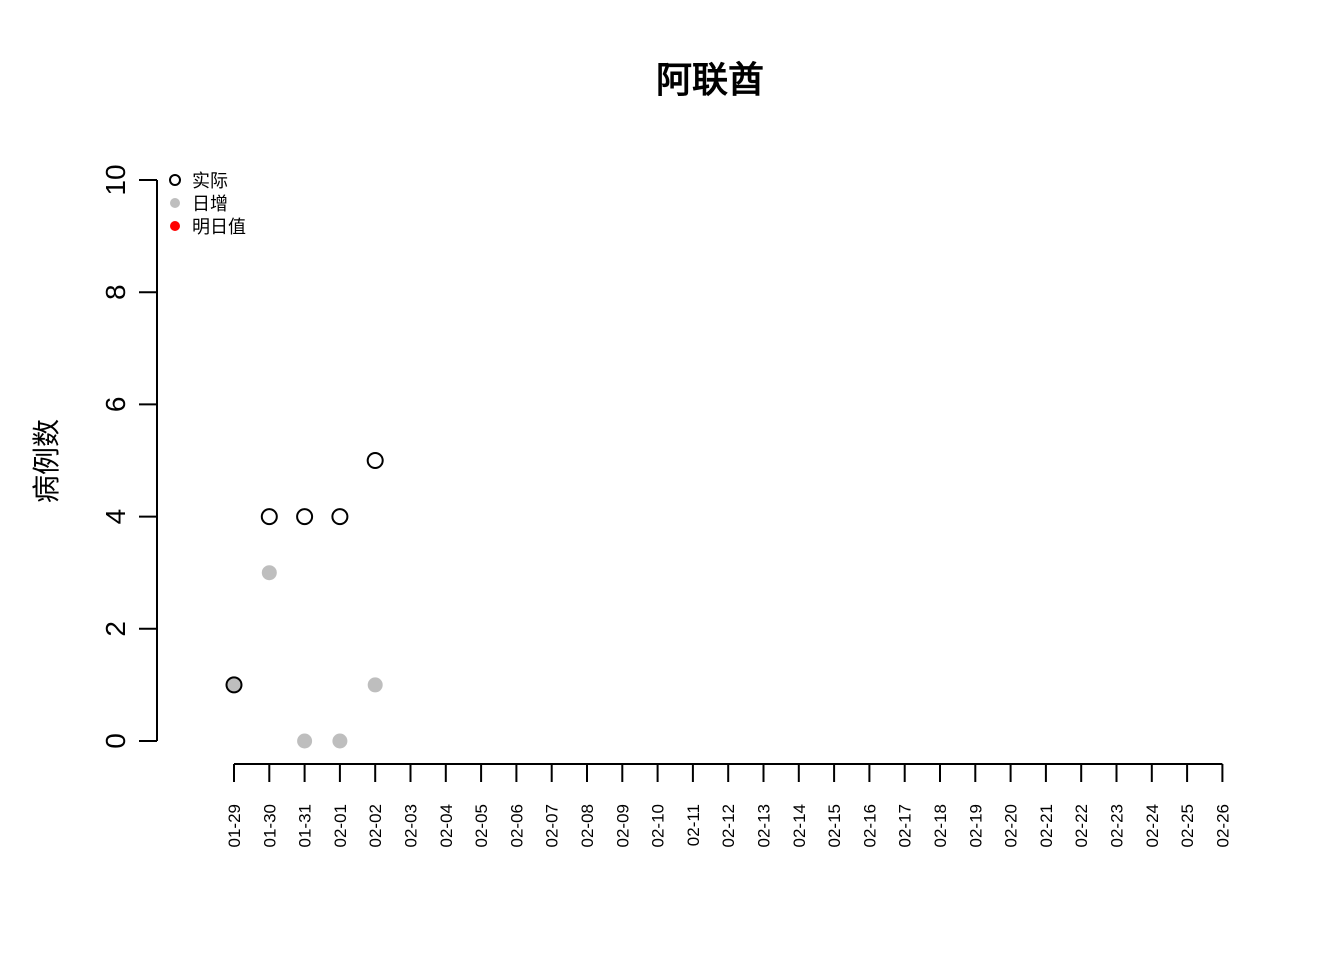 The width and height of the screenshot is (1344, 960). What do you see at coordinates (269, 517) in the screenshot?
I see `point-实际-01-30` at bounding box center [269, 517].